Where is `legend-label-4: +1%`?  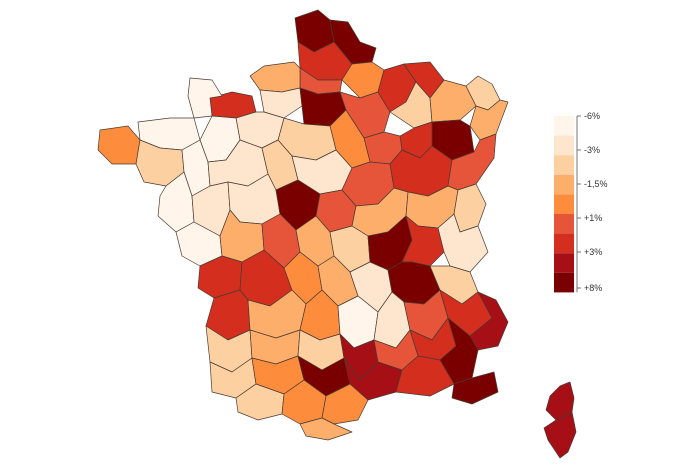 legend-label-4: +1% is located at coordinates (593, 218).